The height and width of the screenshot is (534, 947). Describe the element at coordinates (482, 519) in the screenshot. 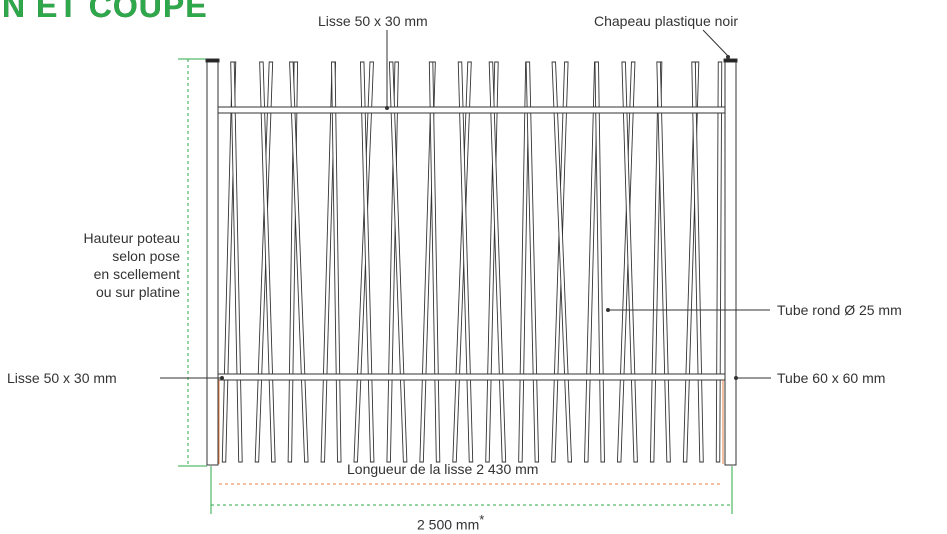

I see `label-total-width-note: *` at that location.